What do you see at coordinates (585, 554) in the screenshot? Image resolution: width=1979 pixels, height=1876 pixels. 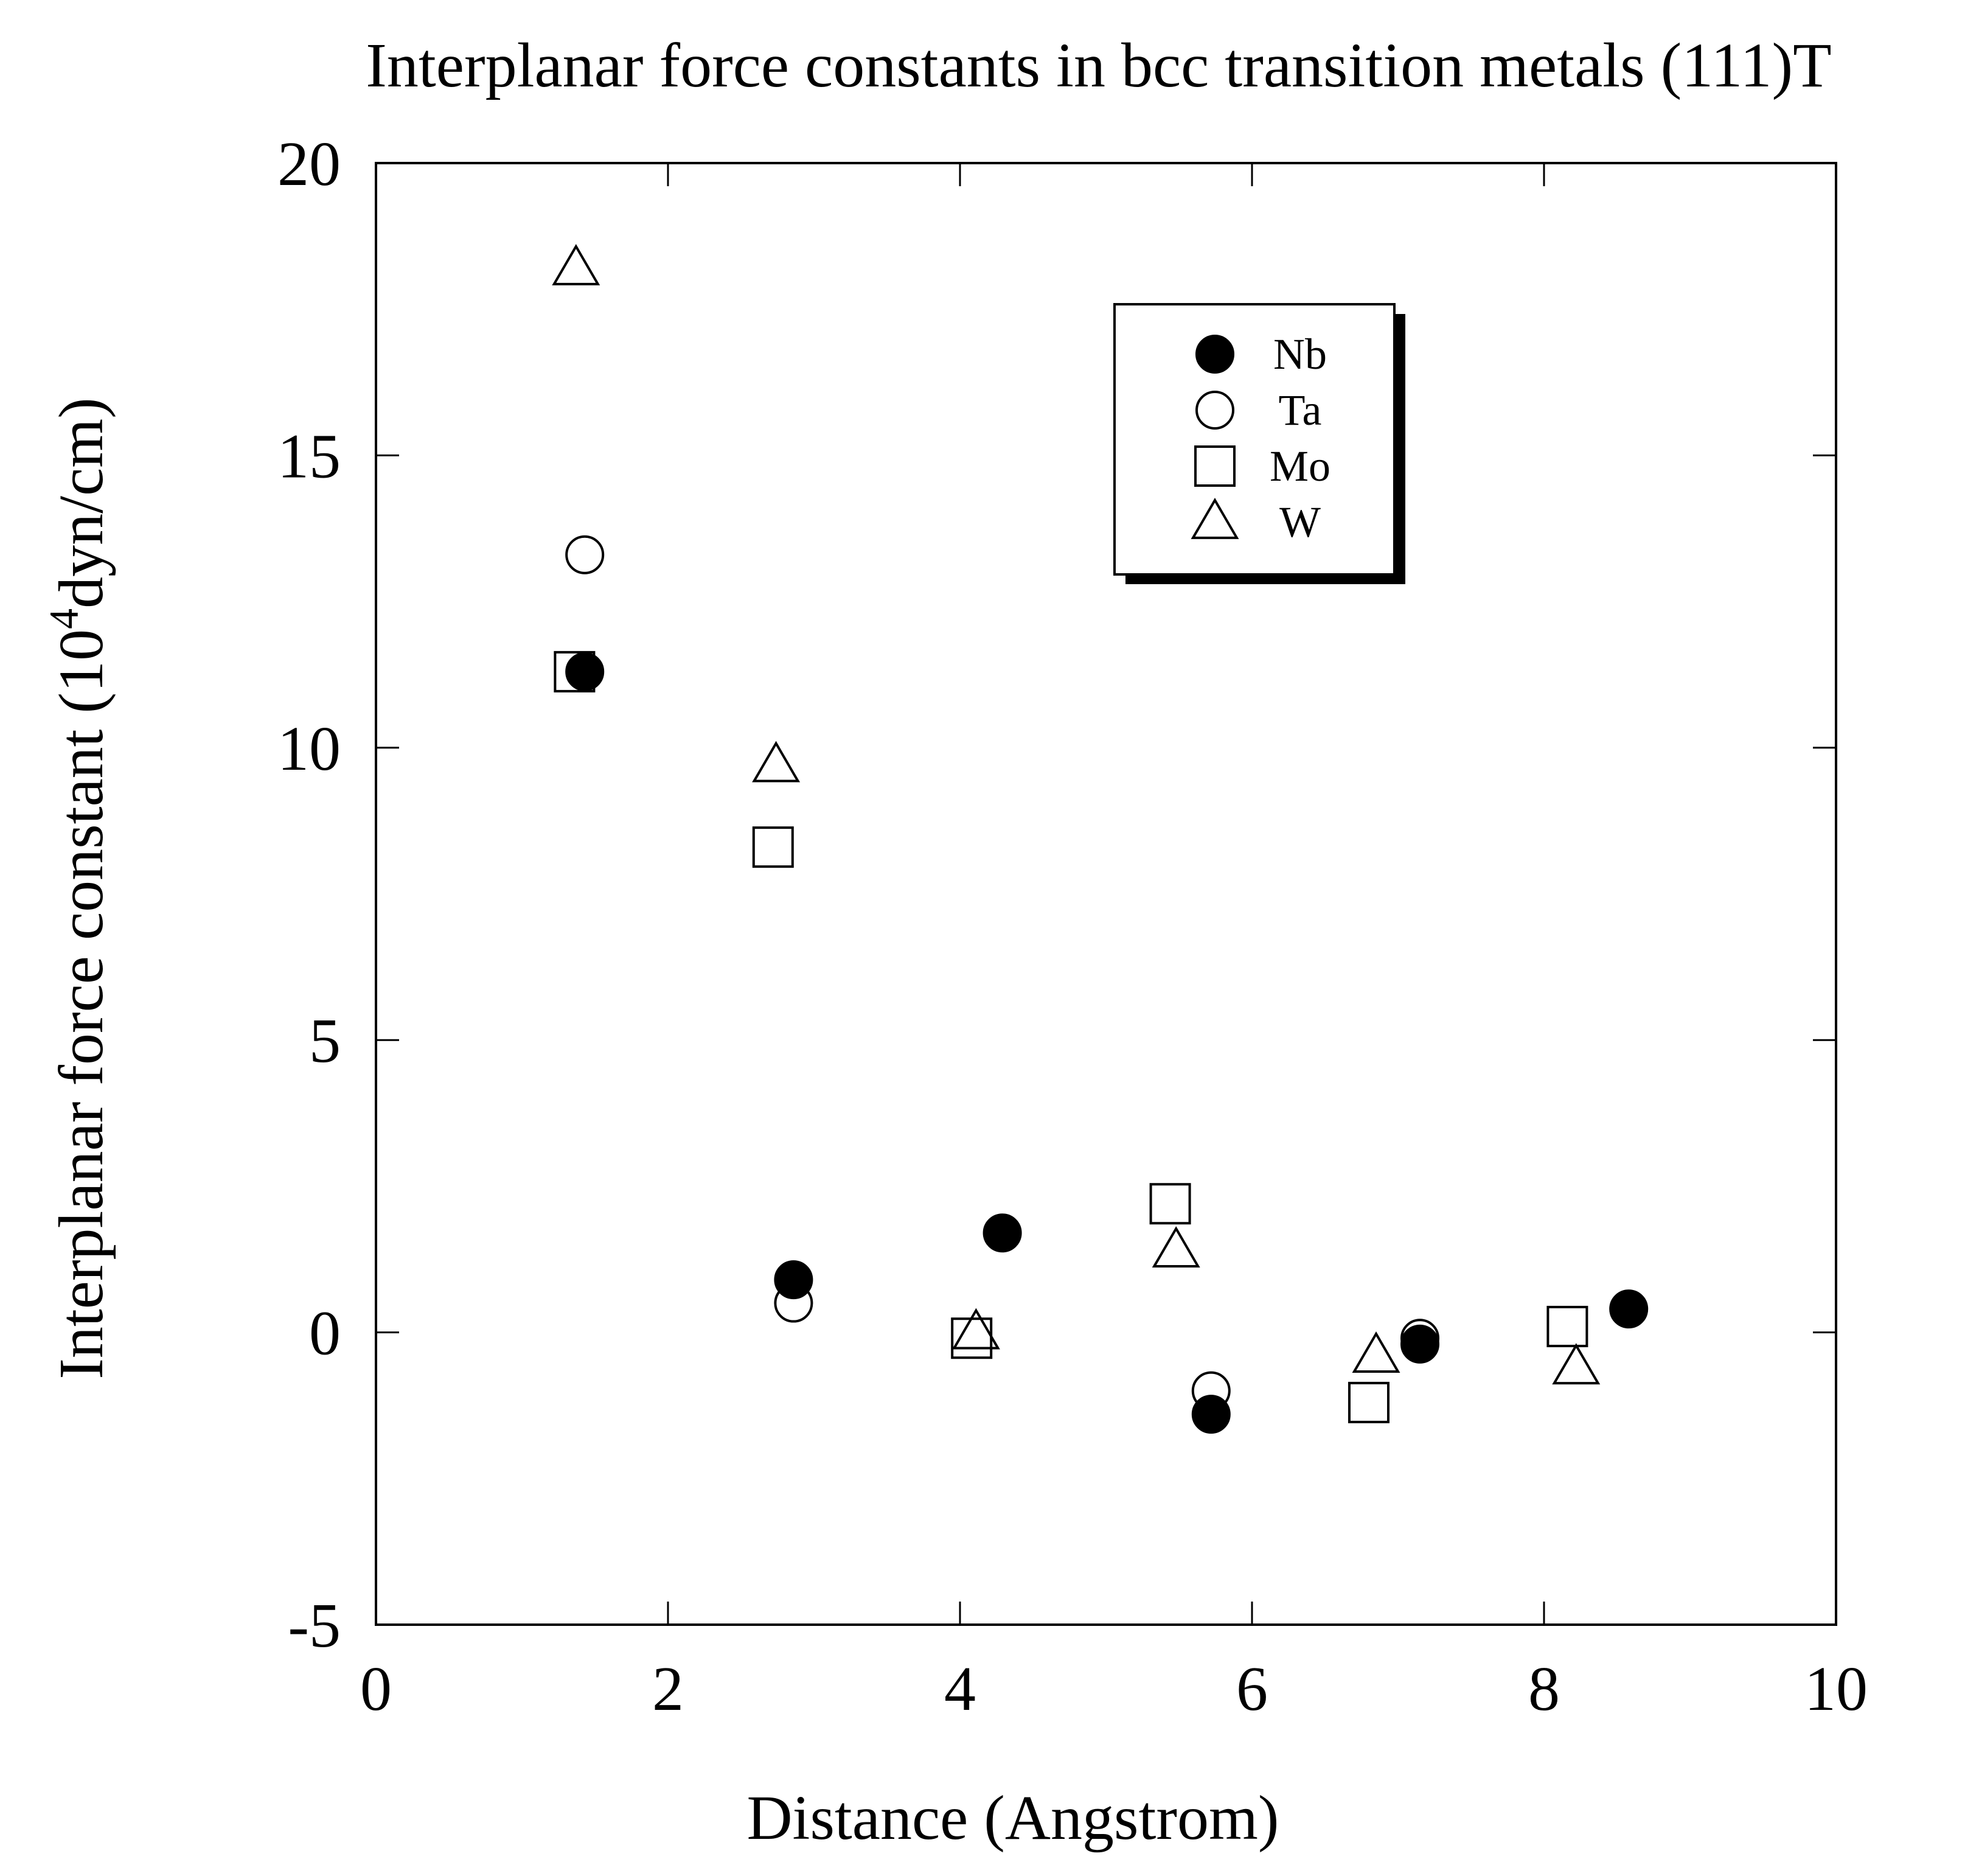 I see `data-point-ta` at bounding box center [585, 554].